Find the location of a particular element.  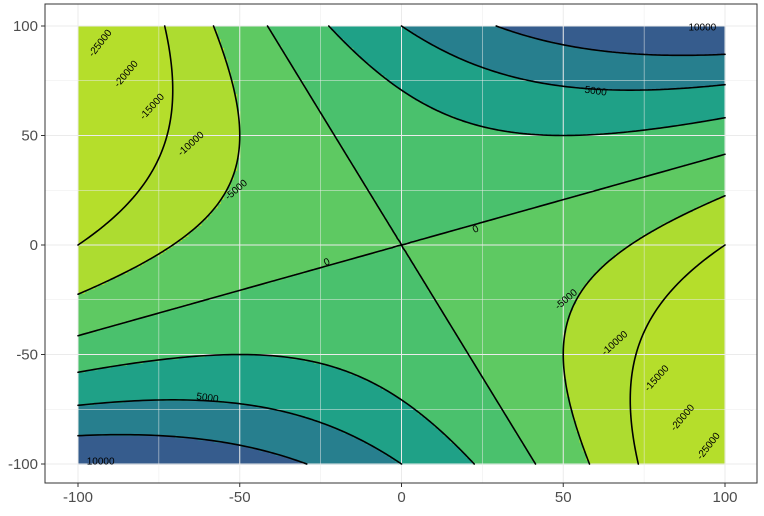

x-tick-label: 0 is located at coordinates (401, 497).